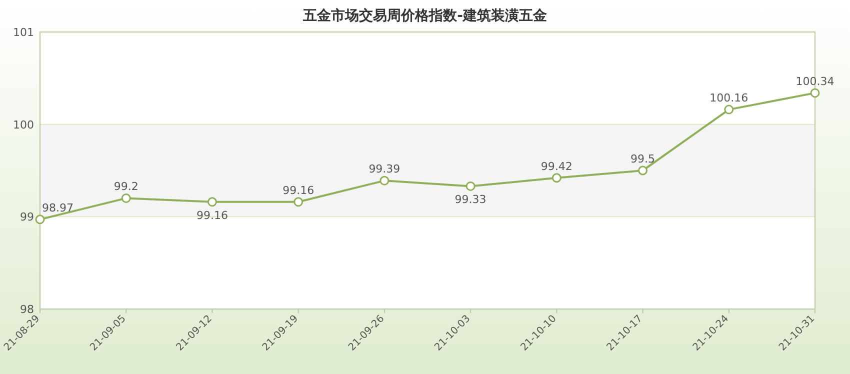 The width and height of the screenshot is (850, 374). Describe the element at coordinates (58, 207) in the screenshot. I see `data-label: 98.97` at that location.